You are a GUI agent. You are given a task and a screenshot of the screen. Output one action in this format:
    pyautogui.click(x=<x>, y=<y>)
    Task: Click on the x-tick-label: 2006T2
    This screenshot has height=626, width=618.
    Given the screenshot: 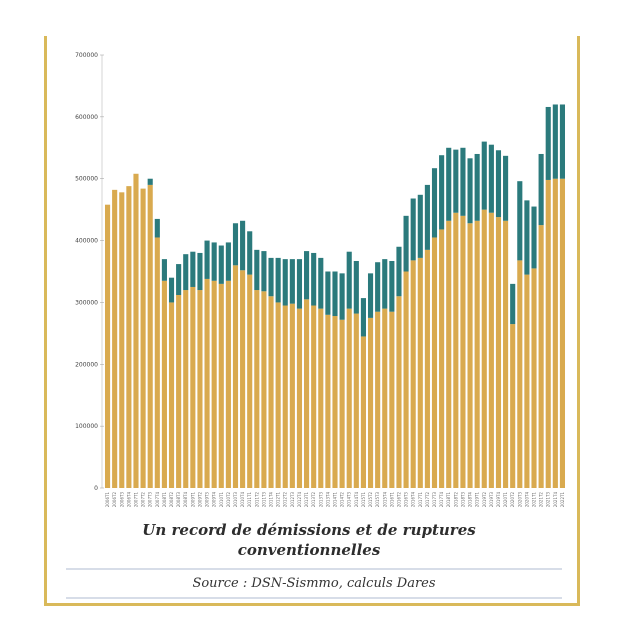 What is the action you would take?
    pyautogui.click(x=114, y=500)
    